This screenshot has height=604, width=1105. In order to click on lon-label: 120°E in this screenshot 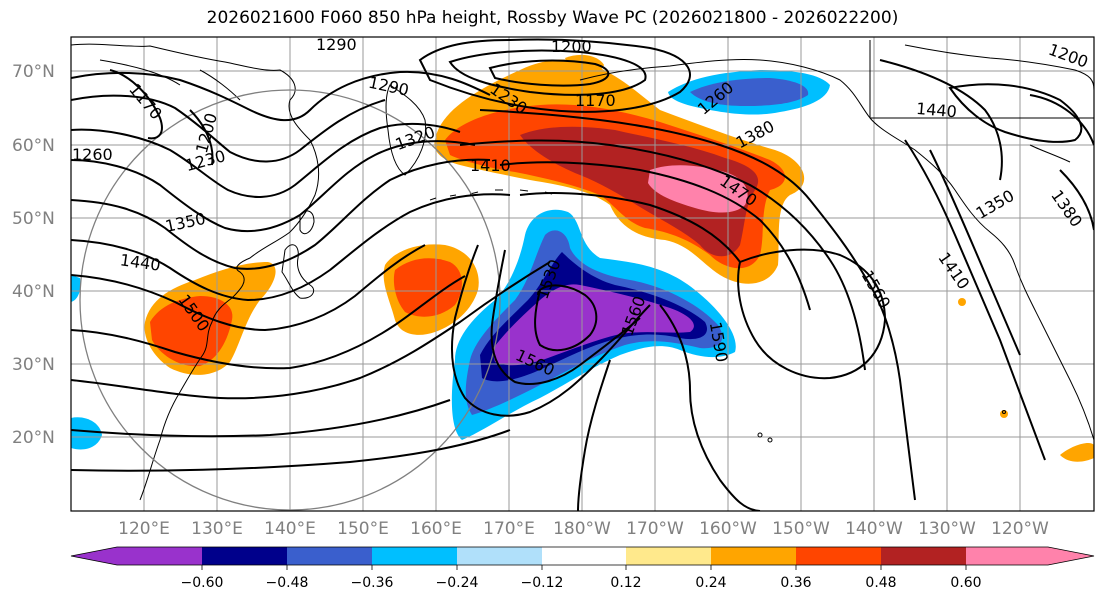, I will do `click(144, 529)`.